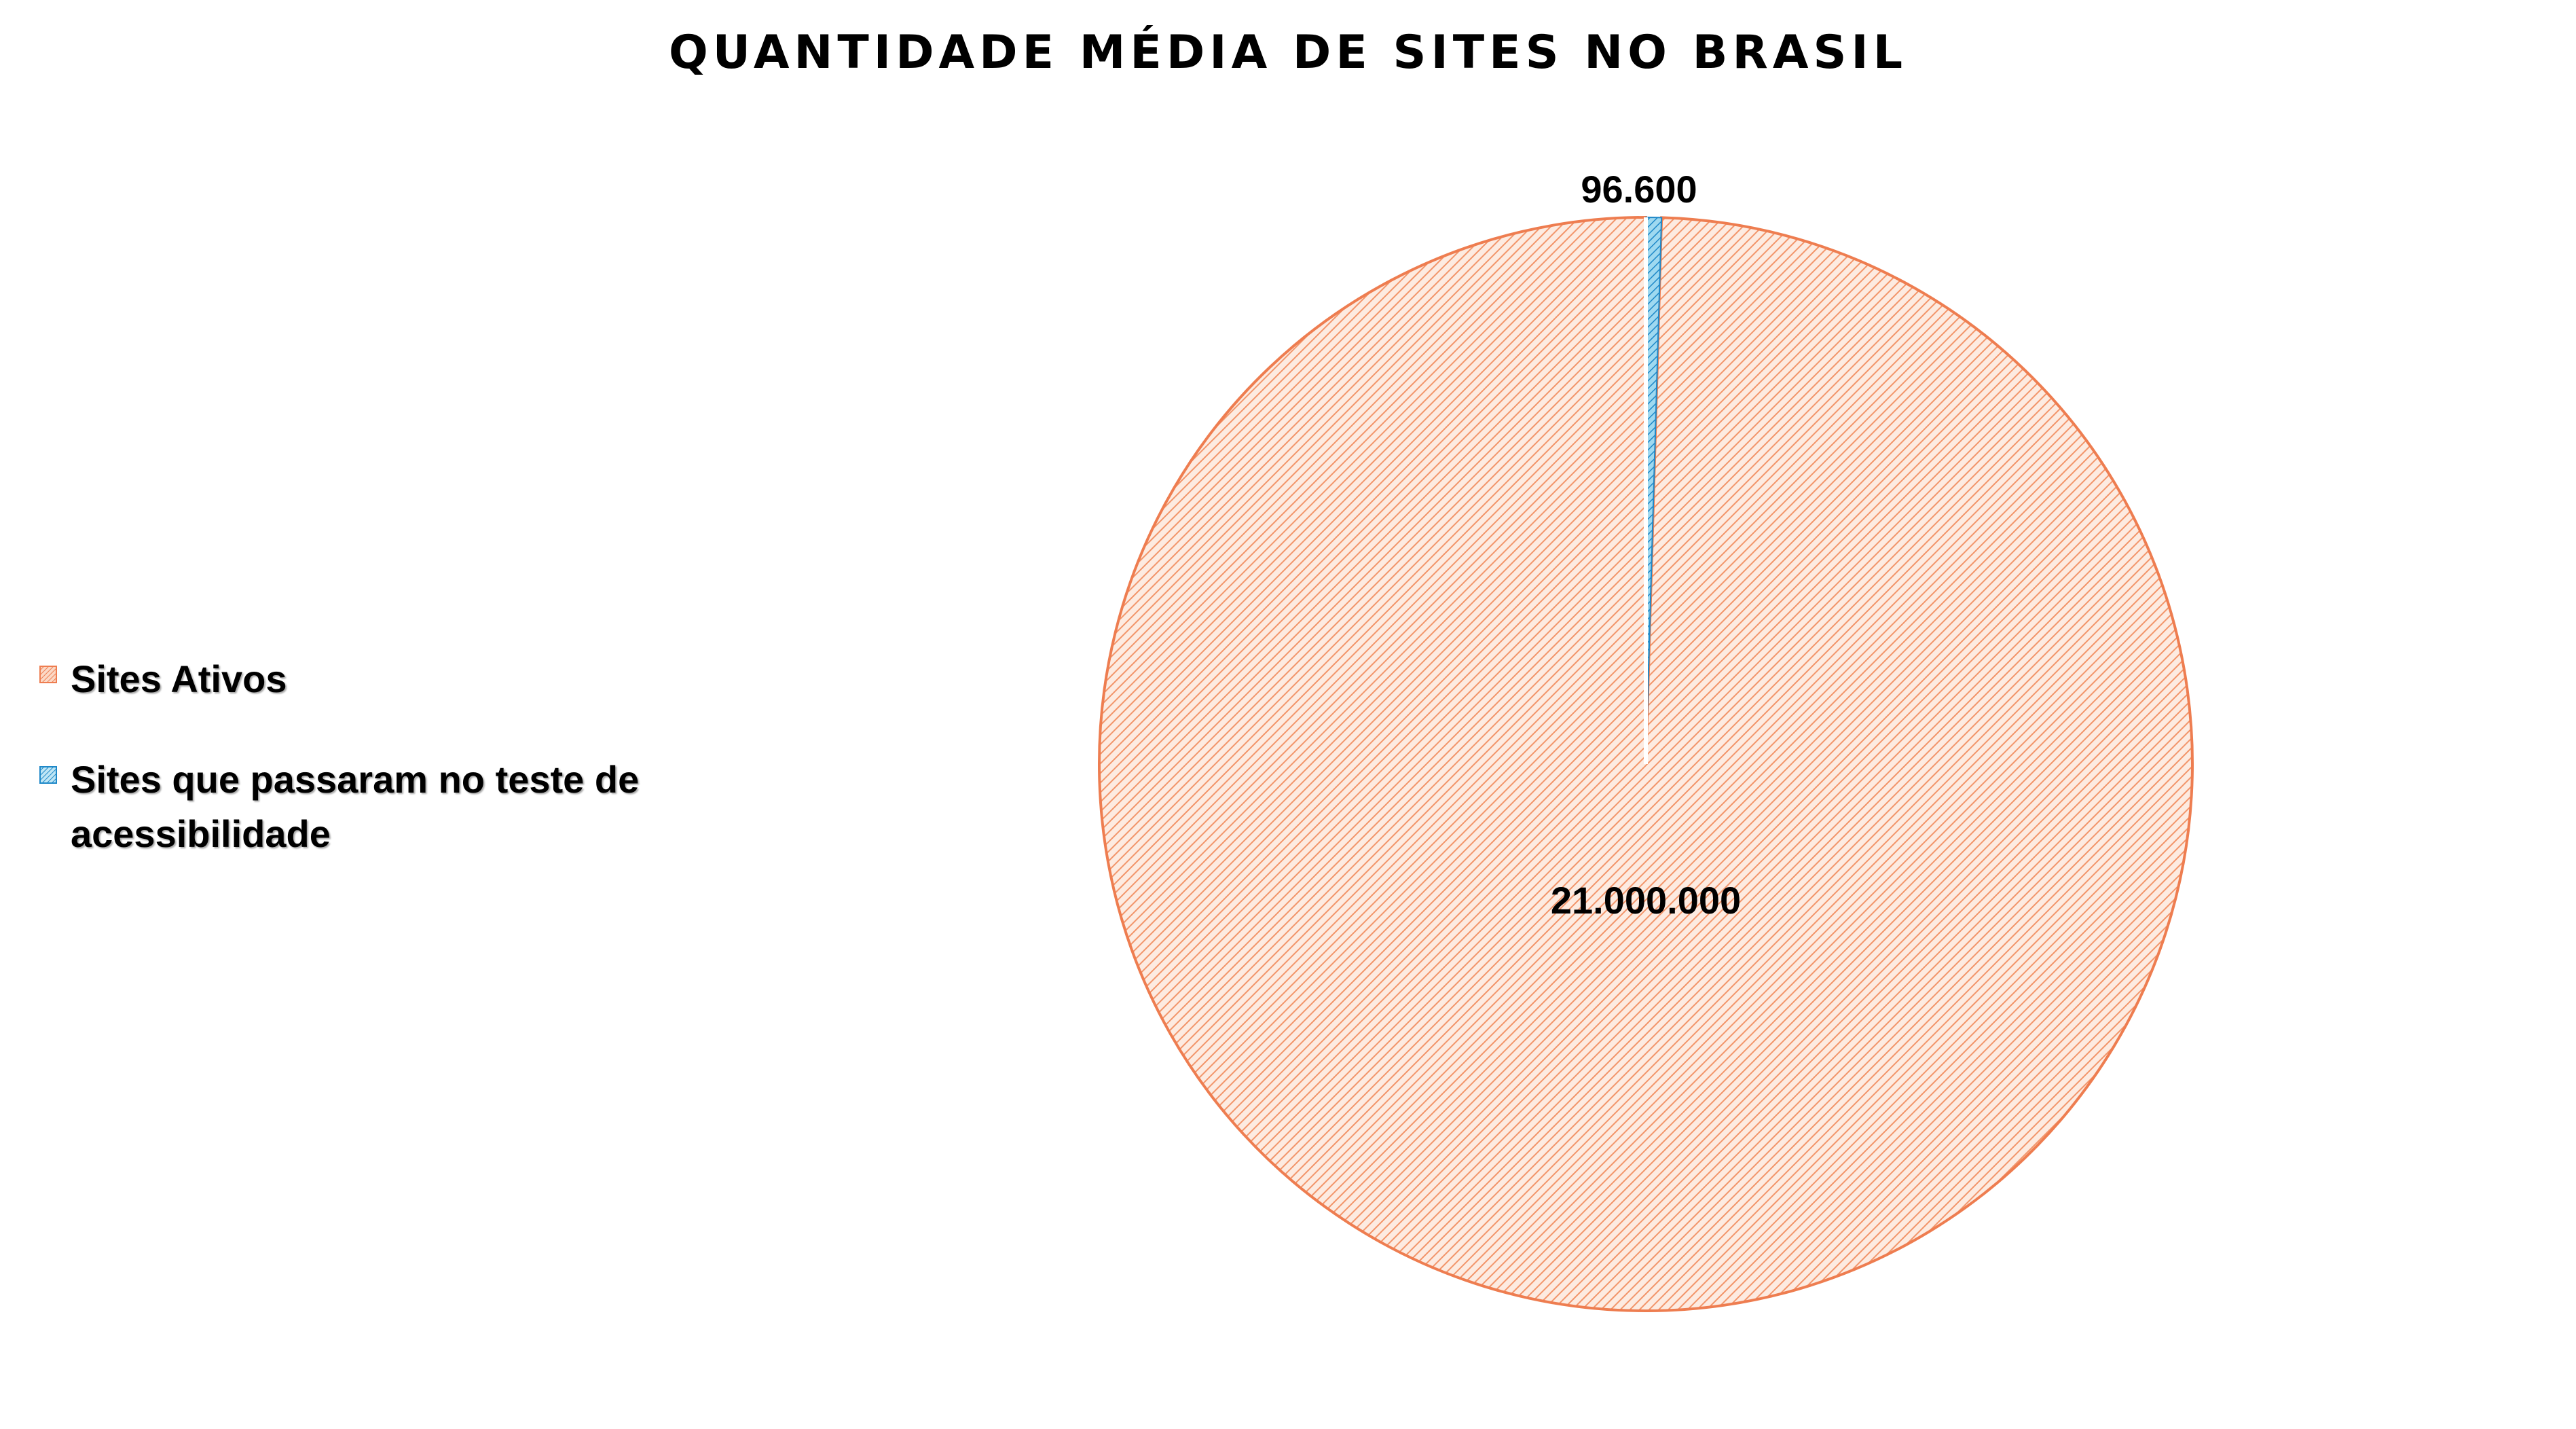  Describe the element at coordinates (413, 679) in the screenshot. I see `legend-item-sites-ativos: Sites Ativos` at that location.